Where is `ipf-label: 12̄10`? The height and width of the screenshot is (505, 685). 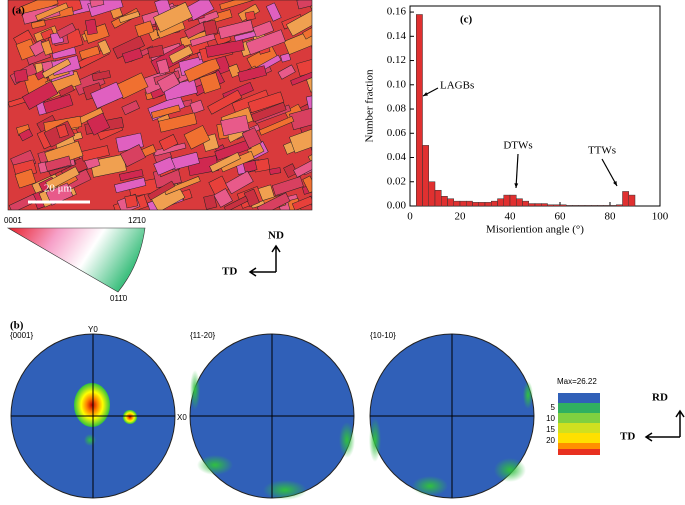
ipf-label: 12̄10 is located at coordinates (137, 220).